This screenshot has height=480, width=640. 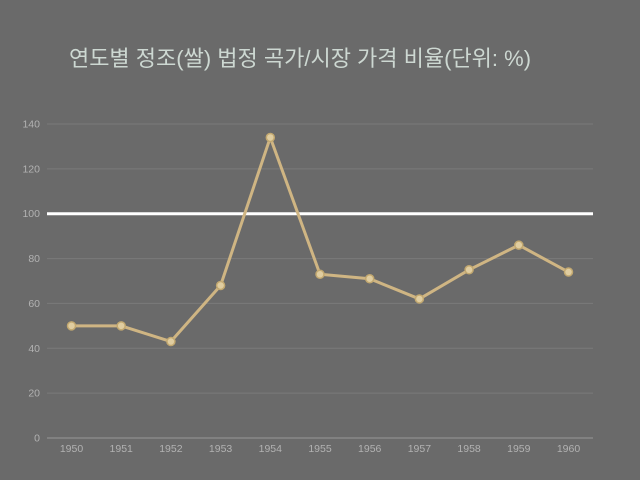 What do you see at coordinates (569, 449) in the screenshot?
I see `x-tick-label-1960: 1960` at bounding box center [569, 449].